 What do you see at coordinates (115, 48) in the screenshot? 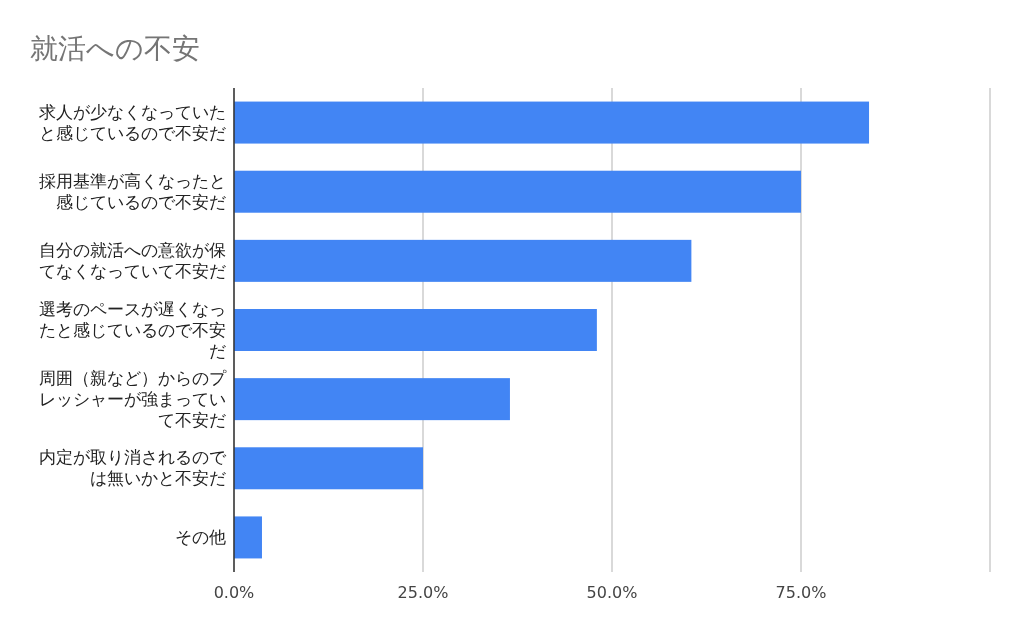
I see `chart-title: 就活への不安` at bounding box center [115, 48].